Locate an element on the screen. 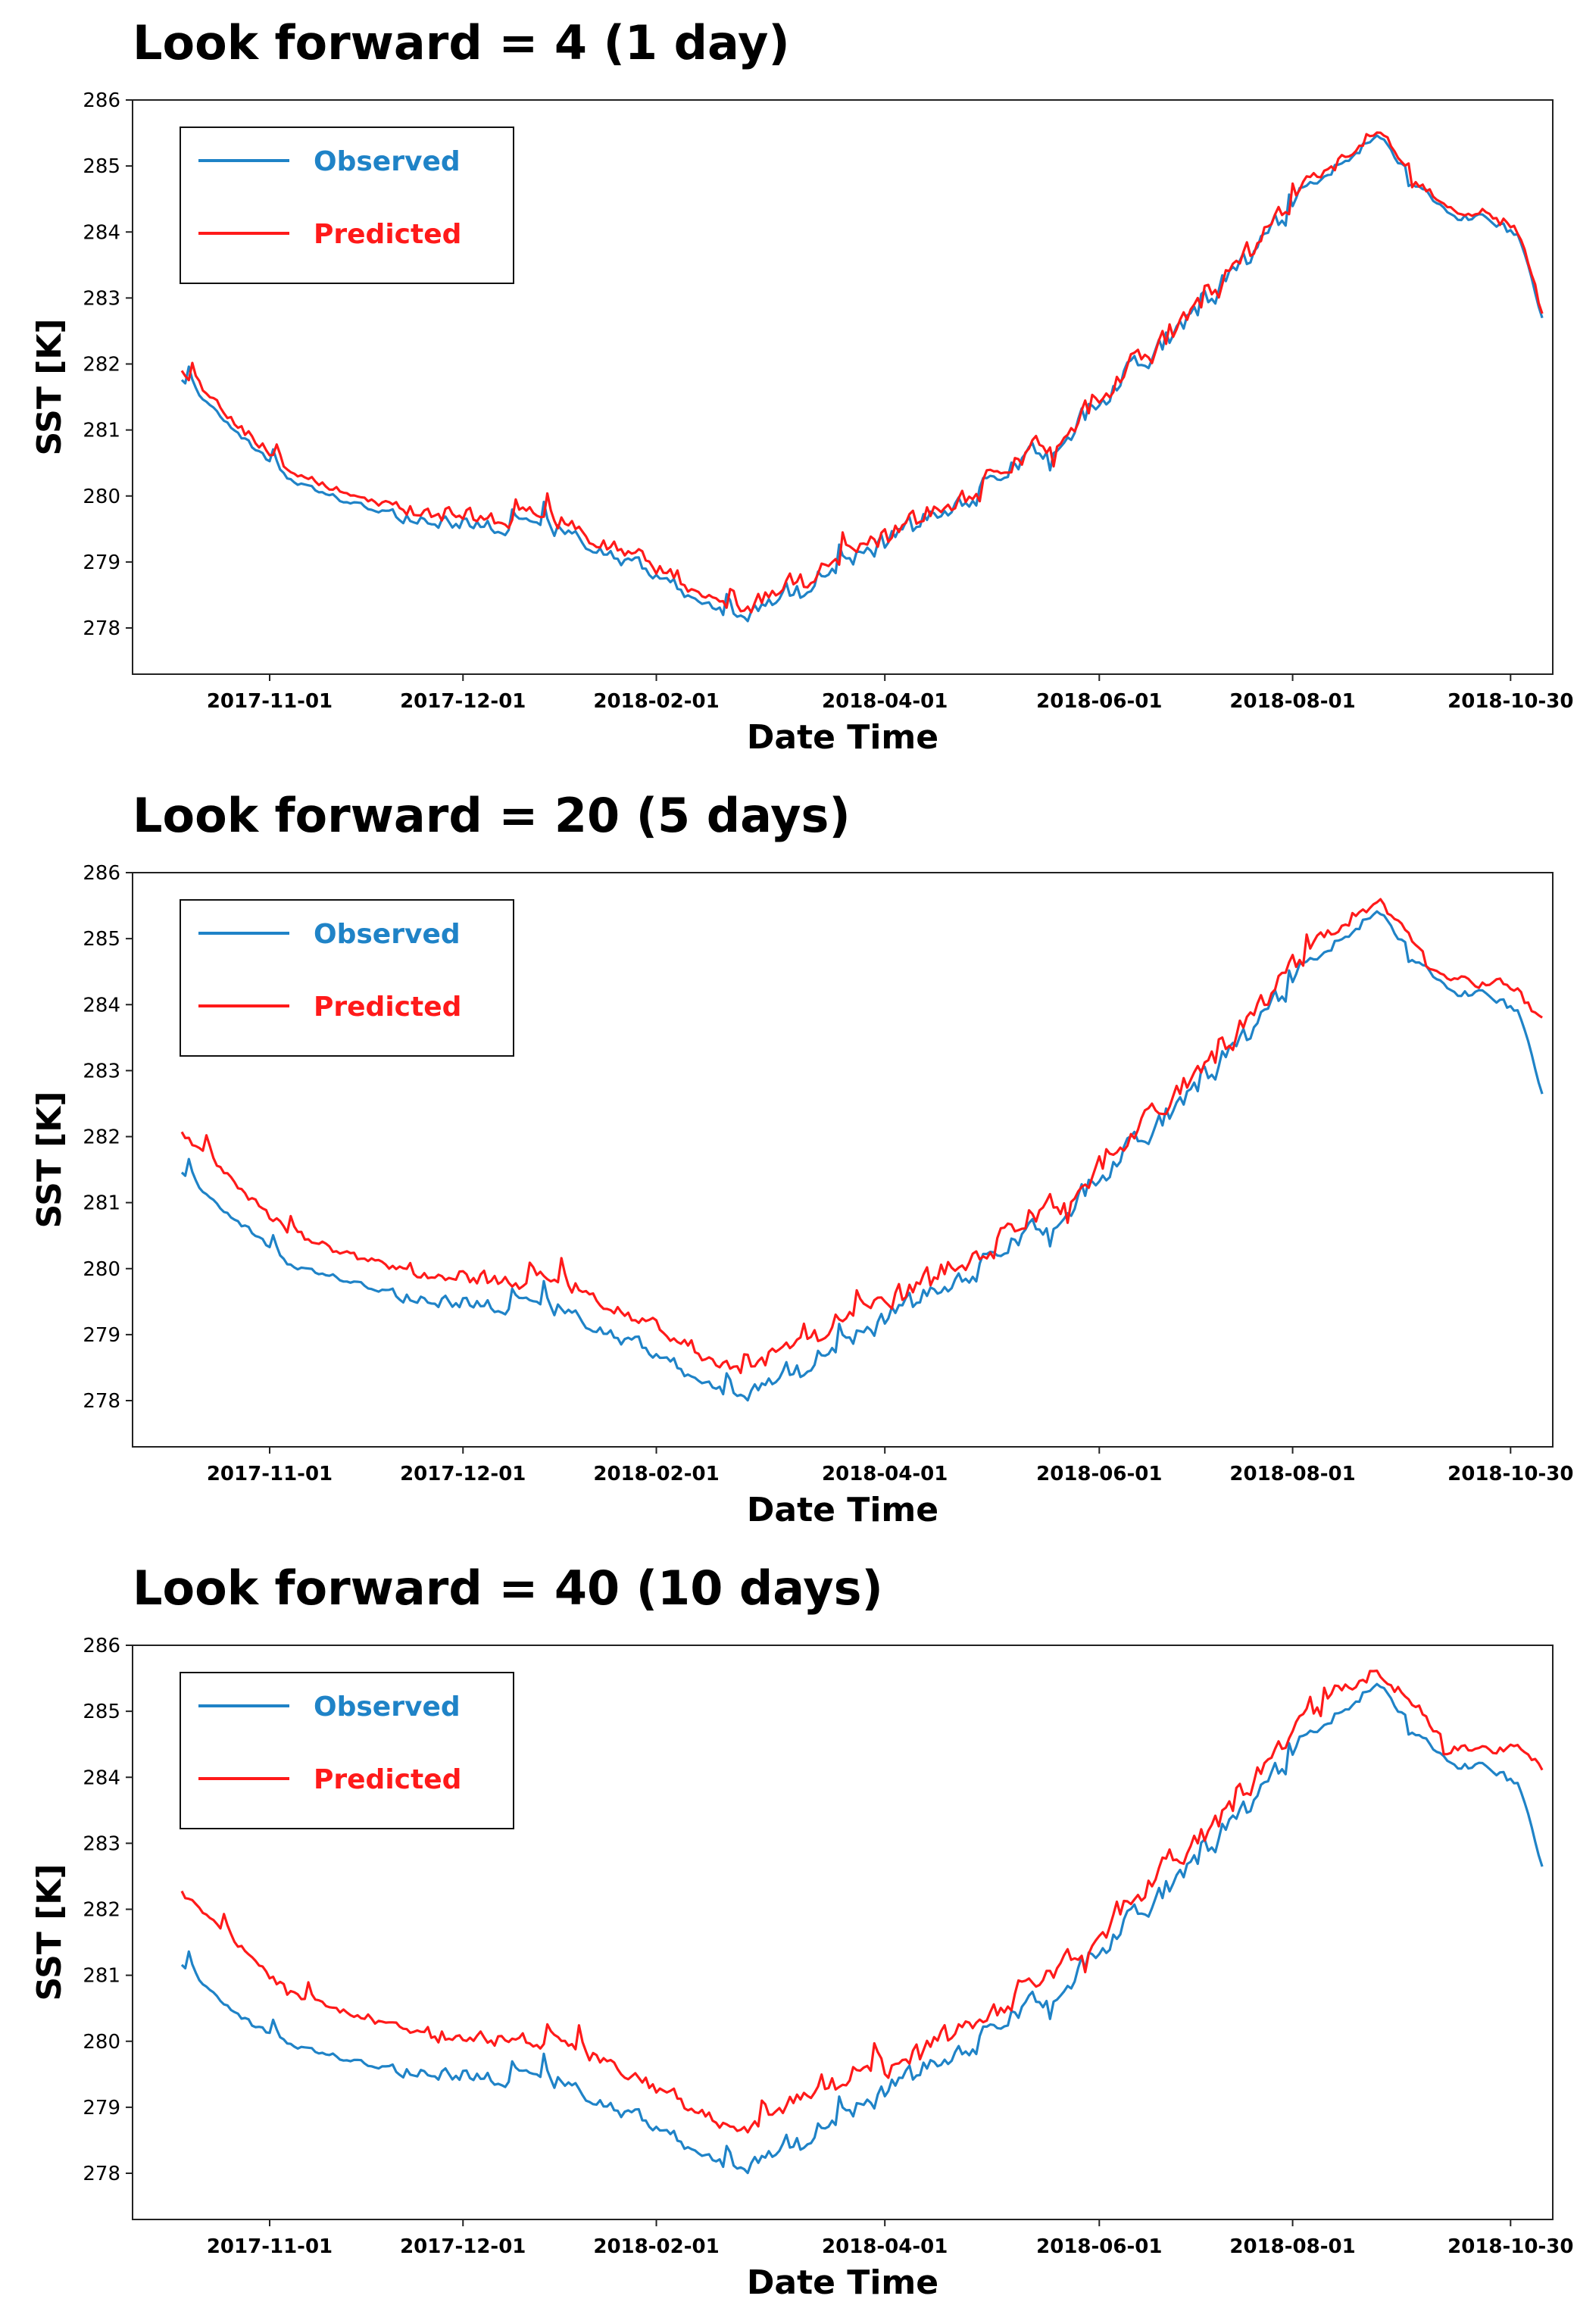  chart-title: Look forward = 4 (1 day) is located at coordinates (462, 42).